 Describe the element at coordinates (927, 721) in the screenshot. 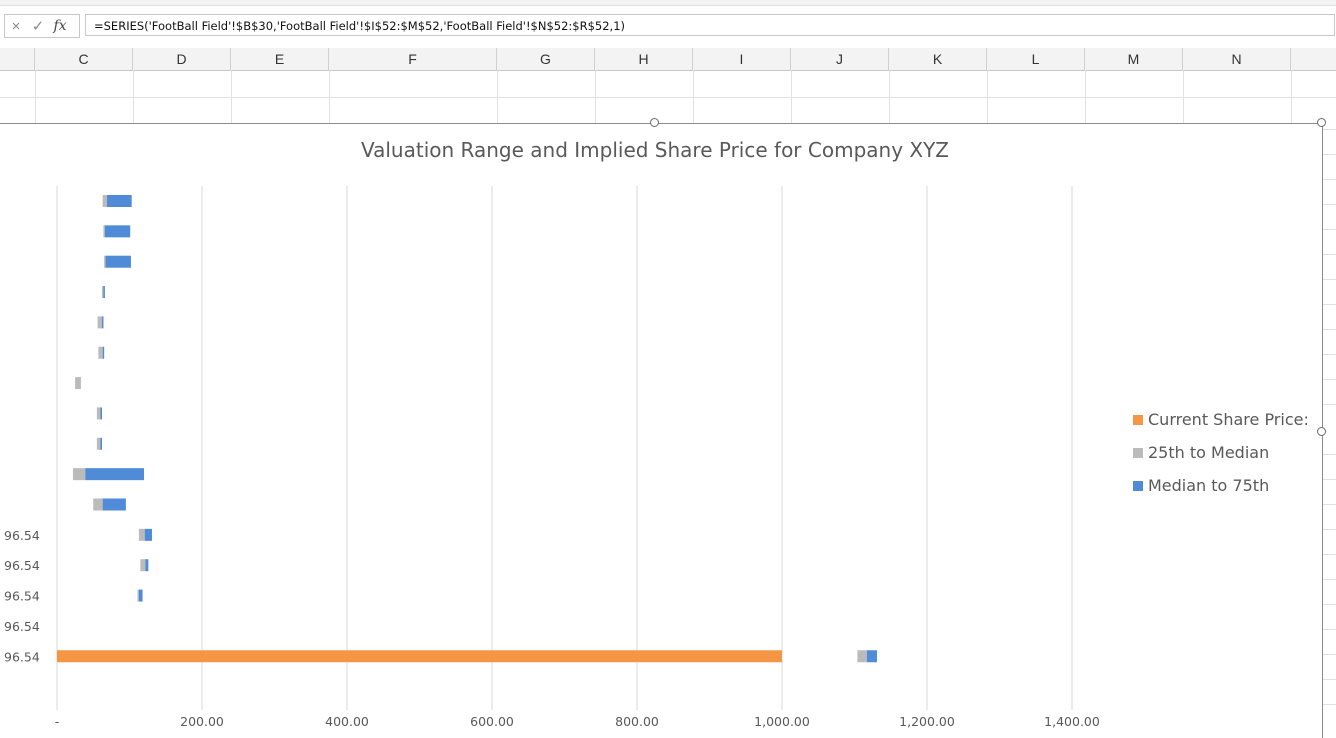

I see `x-tick-label: 1,200.00` at that location.